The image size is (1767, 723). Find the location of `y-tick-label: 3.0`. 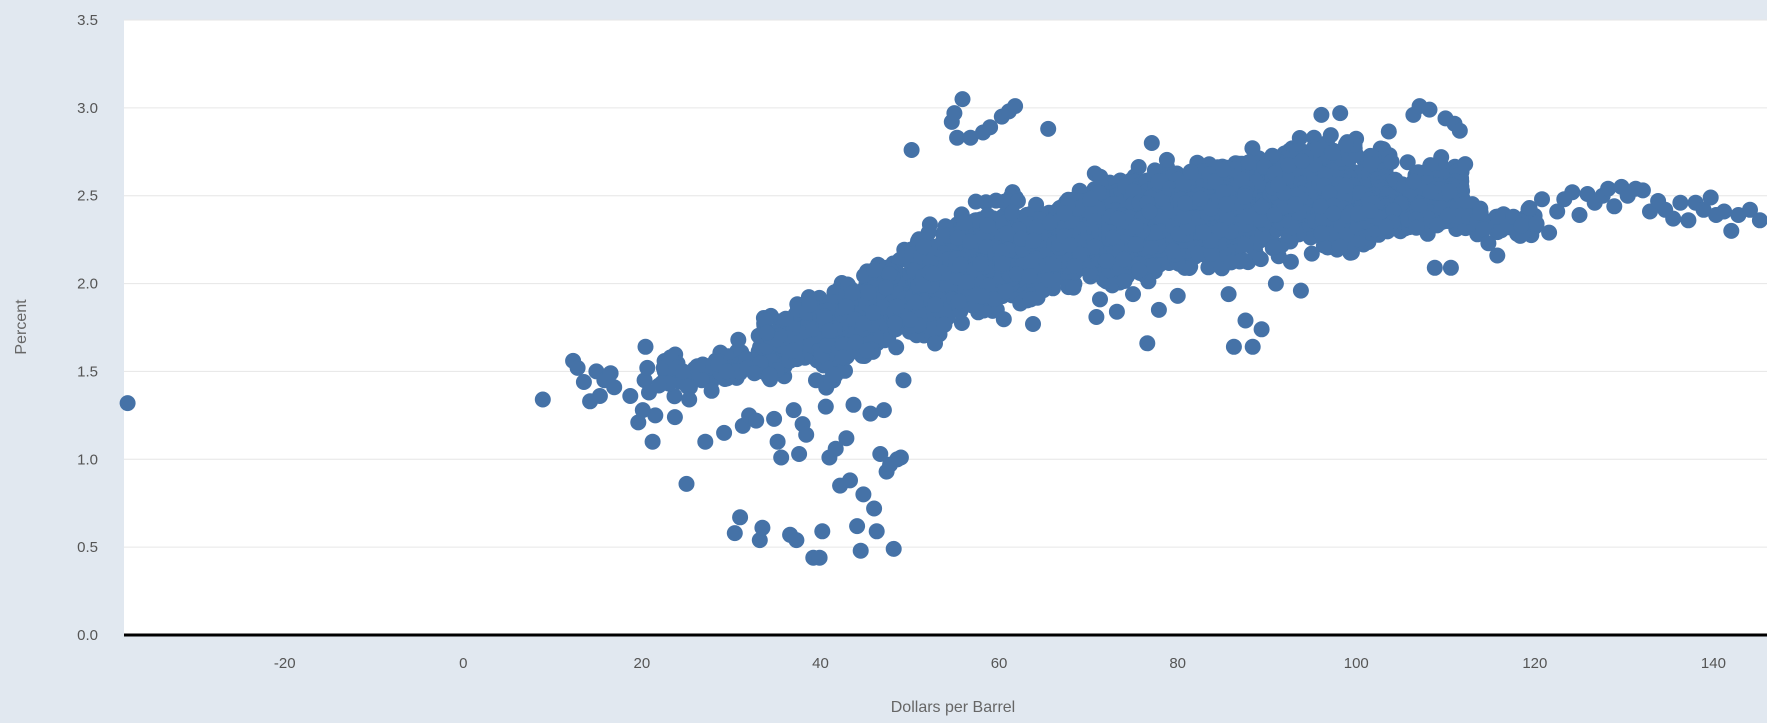

y-tick-label: 3.0 is located at coordinates (87, 108).